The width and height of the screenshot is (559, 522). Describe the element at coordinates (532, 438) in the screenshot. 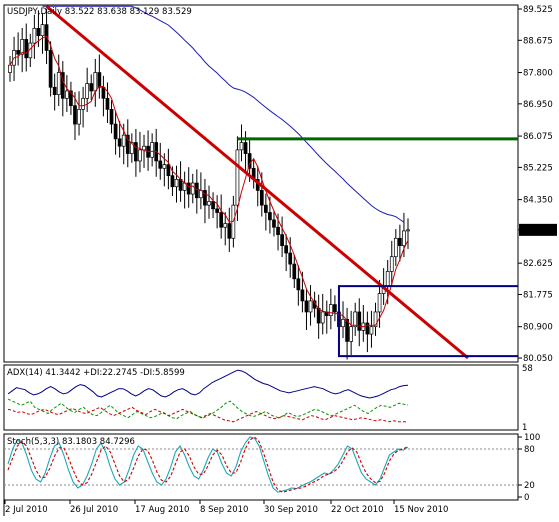

I see `stoch-tick-label: 100` at that location.